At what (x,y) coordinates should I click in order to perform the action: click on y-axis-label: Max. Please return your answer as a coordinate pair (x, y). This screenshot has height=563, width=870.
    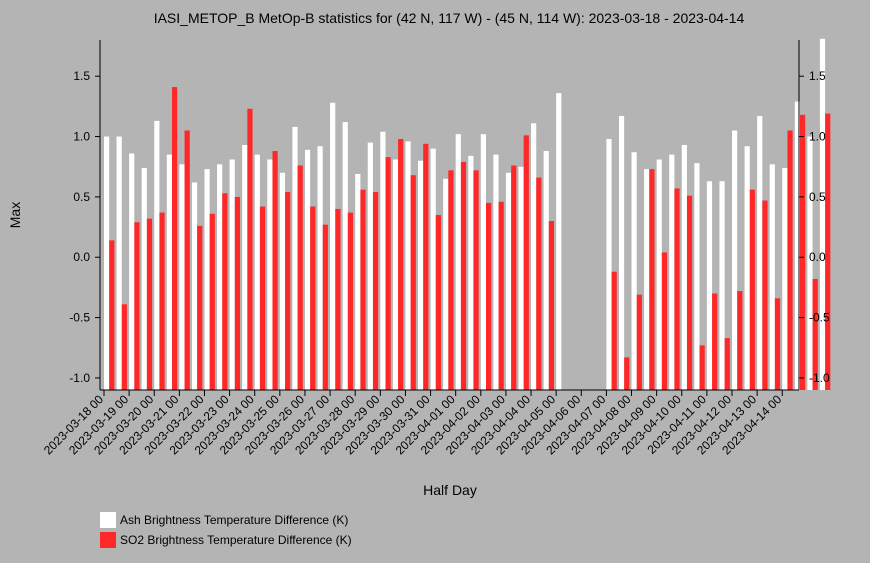
    Looking at the image, I should click on (15, 215).